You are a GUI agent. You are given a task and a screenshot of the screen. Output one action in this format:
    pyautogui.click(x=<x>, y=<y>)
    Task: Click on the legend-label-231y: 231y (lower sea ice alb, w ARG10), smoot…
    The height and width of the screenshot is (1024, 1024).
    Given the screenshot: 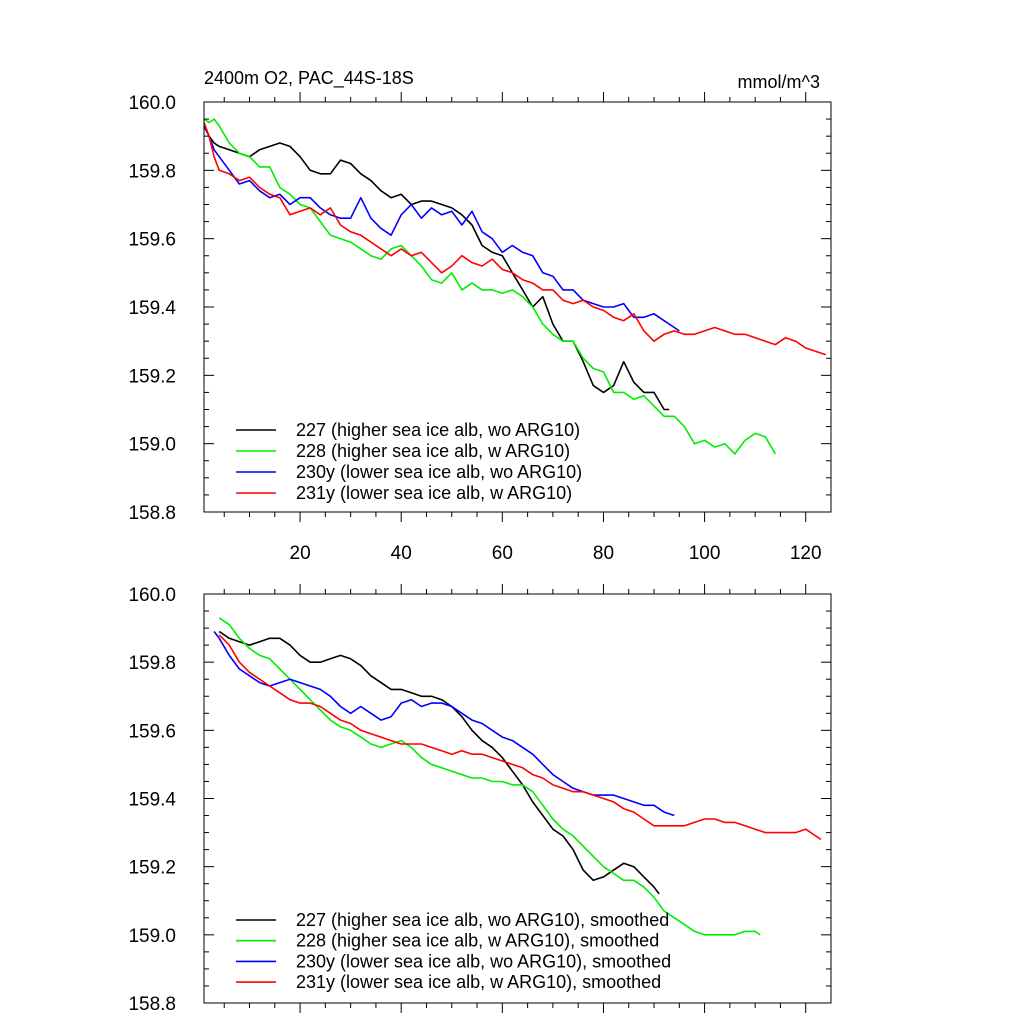 What is the action you would take?
    pyautogui.click(x=478, y=982)
    